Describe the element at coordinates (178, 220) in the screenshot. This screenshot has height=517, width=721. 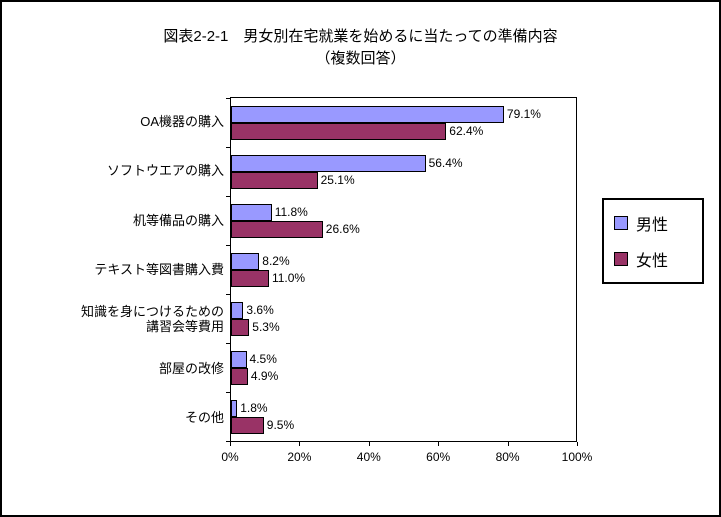
I see `category-label: 机等備品の購入` at that location.